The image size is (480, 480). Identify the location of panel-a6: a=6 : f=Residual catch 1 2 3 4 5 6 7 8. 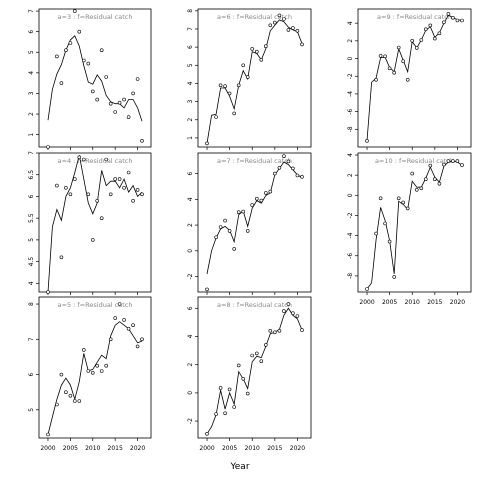
(249, 79).